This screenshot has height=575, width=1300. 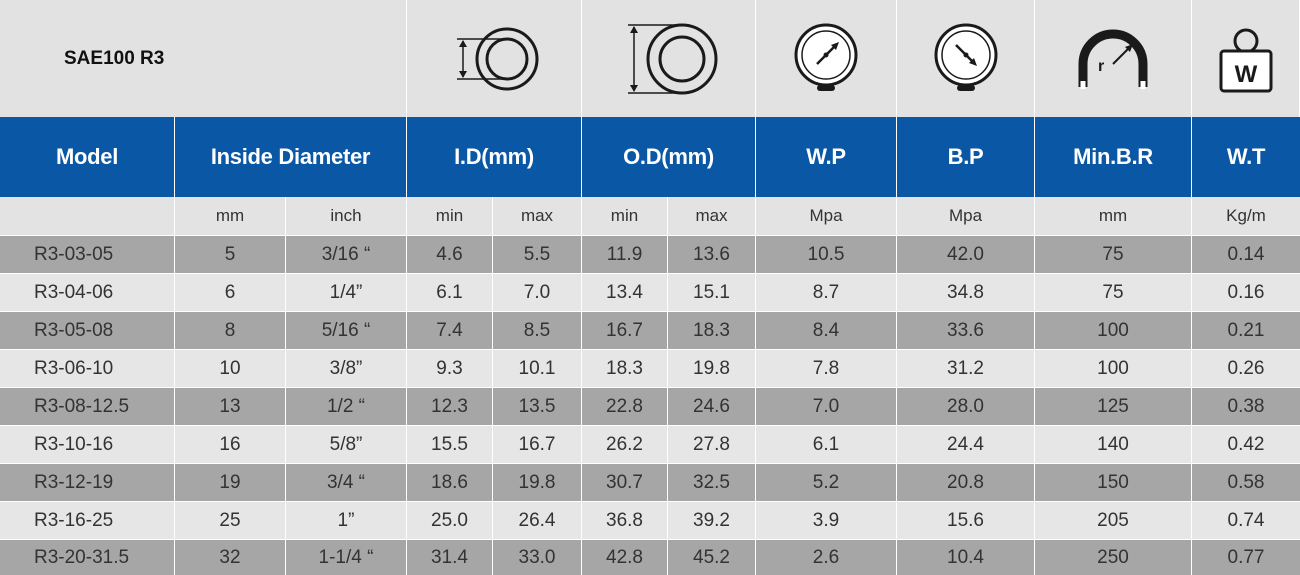 What do you see at coordinates (87, 216) in the screenshot?
I see `unit-model` at bounding box center [87, 216].